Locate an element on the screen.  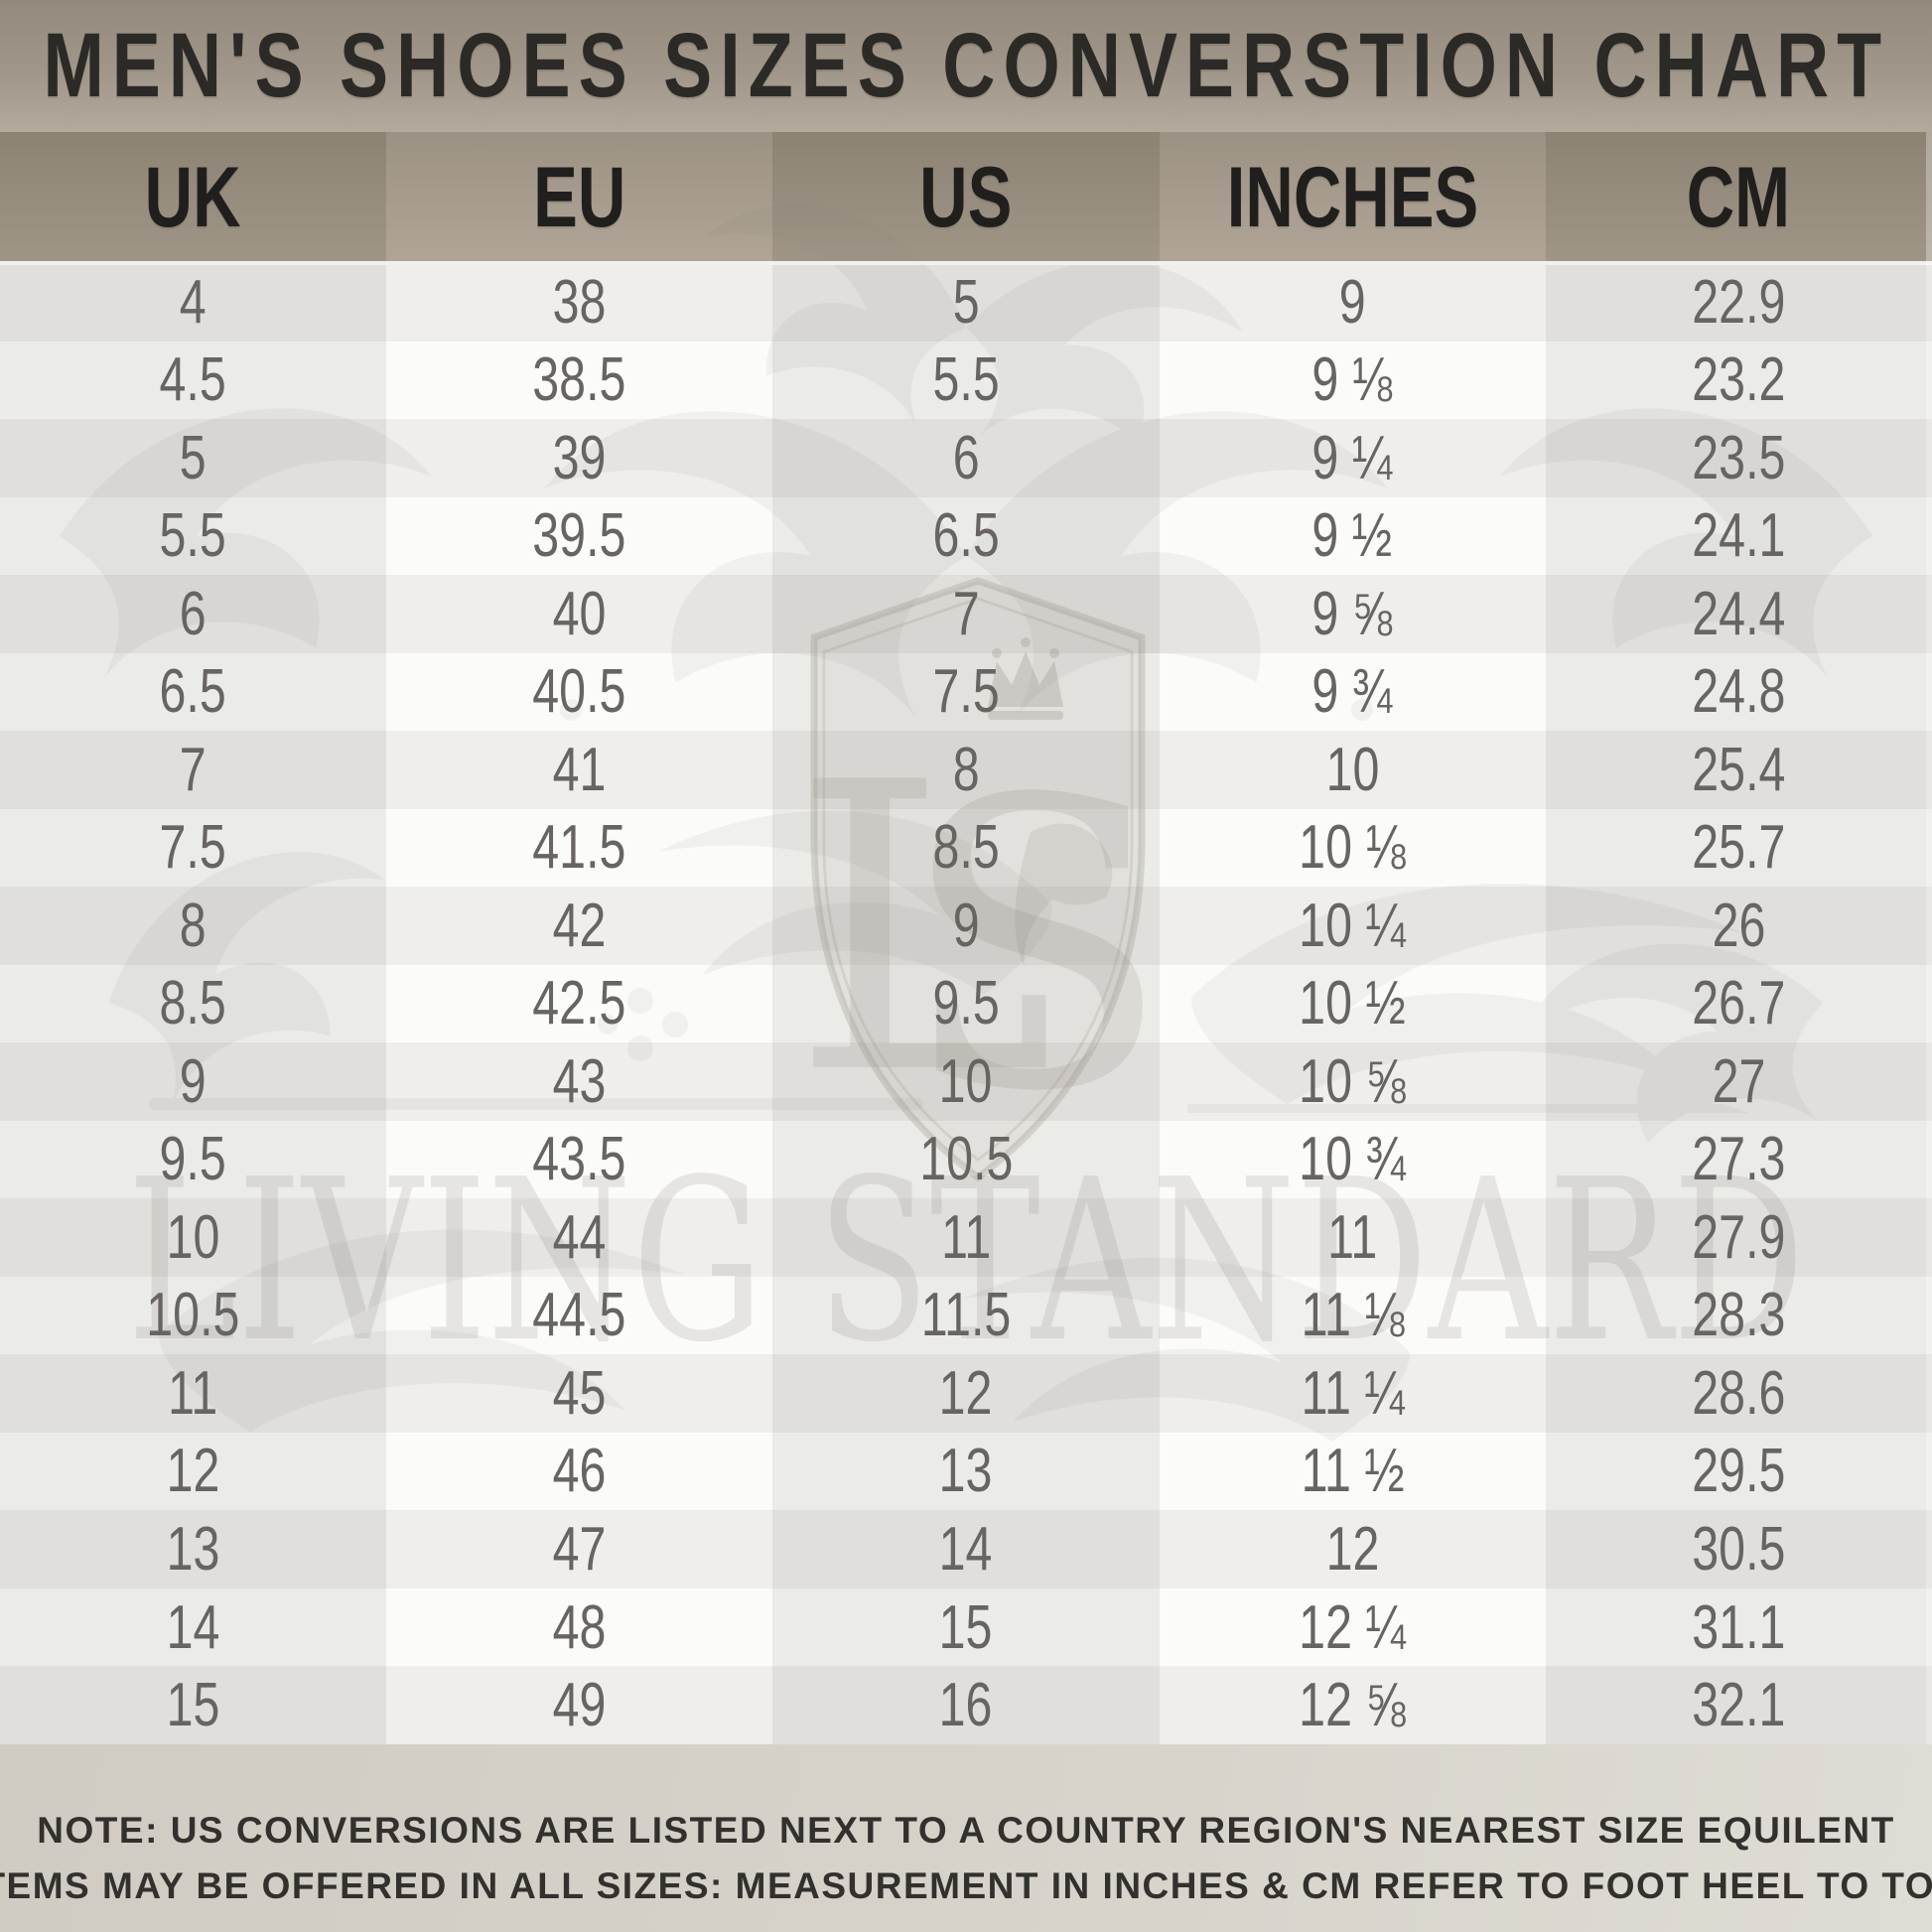
table-cell-us: 5.5 is located at coordinates (966, 381).